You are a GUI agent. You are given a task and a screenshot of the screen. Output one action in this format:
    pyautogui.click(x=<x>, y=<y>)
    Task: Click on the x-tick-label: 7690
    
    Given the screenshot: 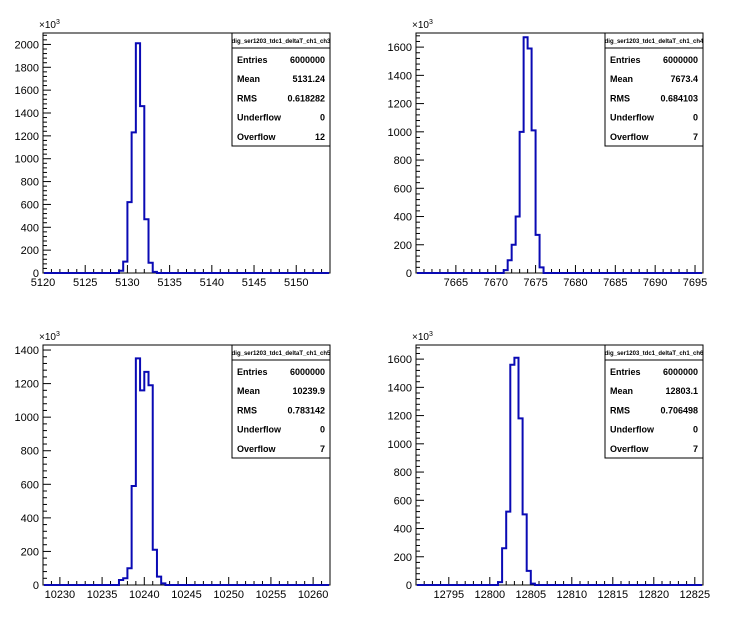 What is the action you would take?
    pyautogui.click(x=655, y=283)
    